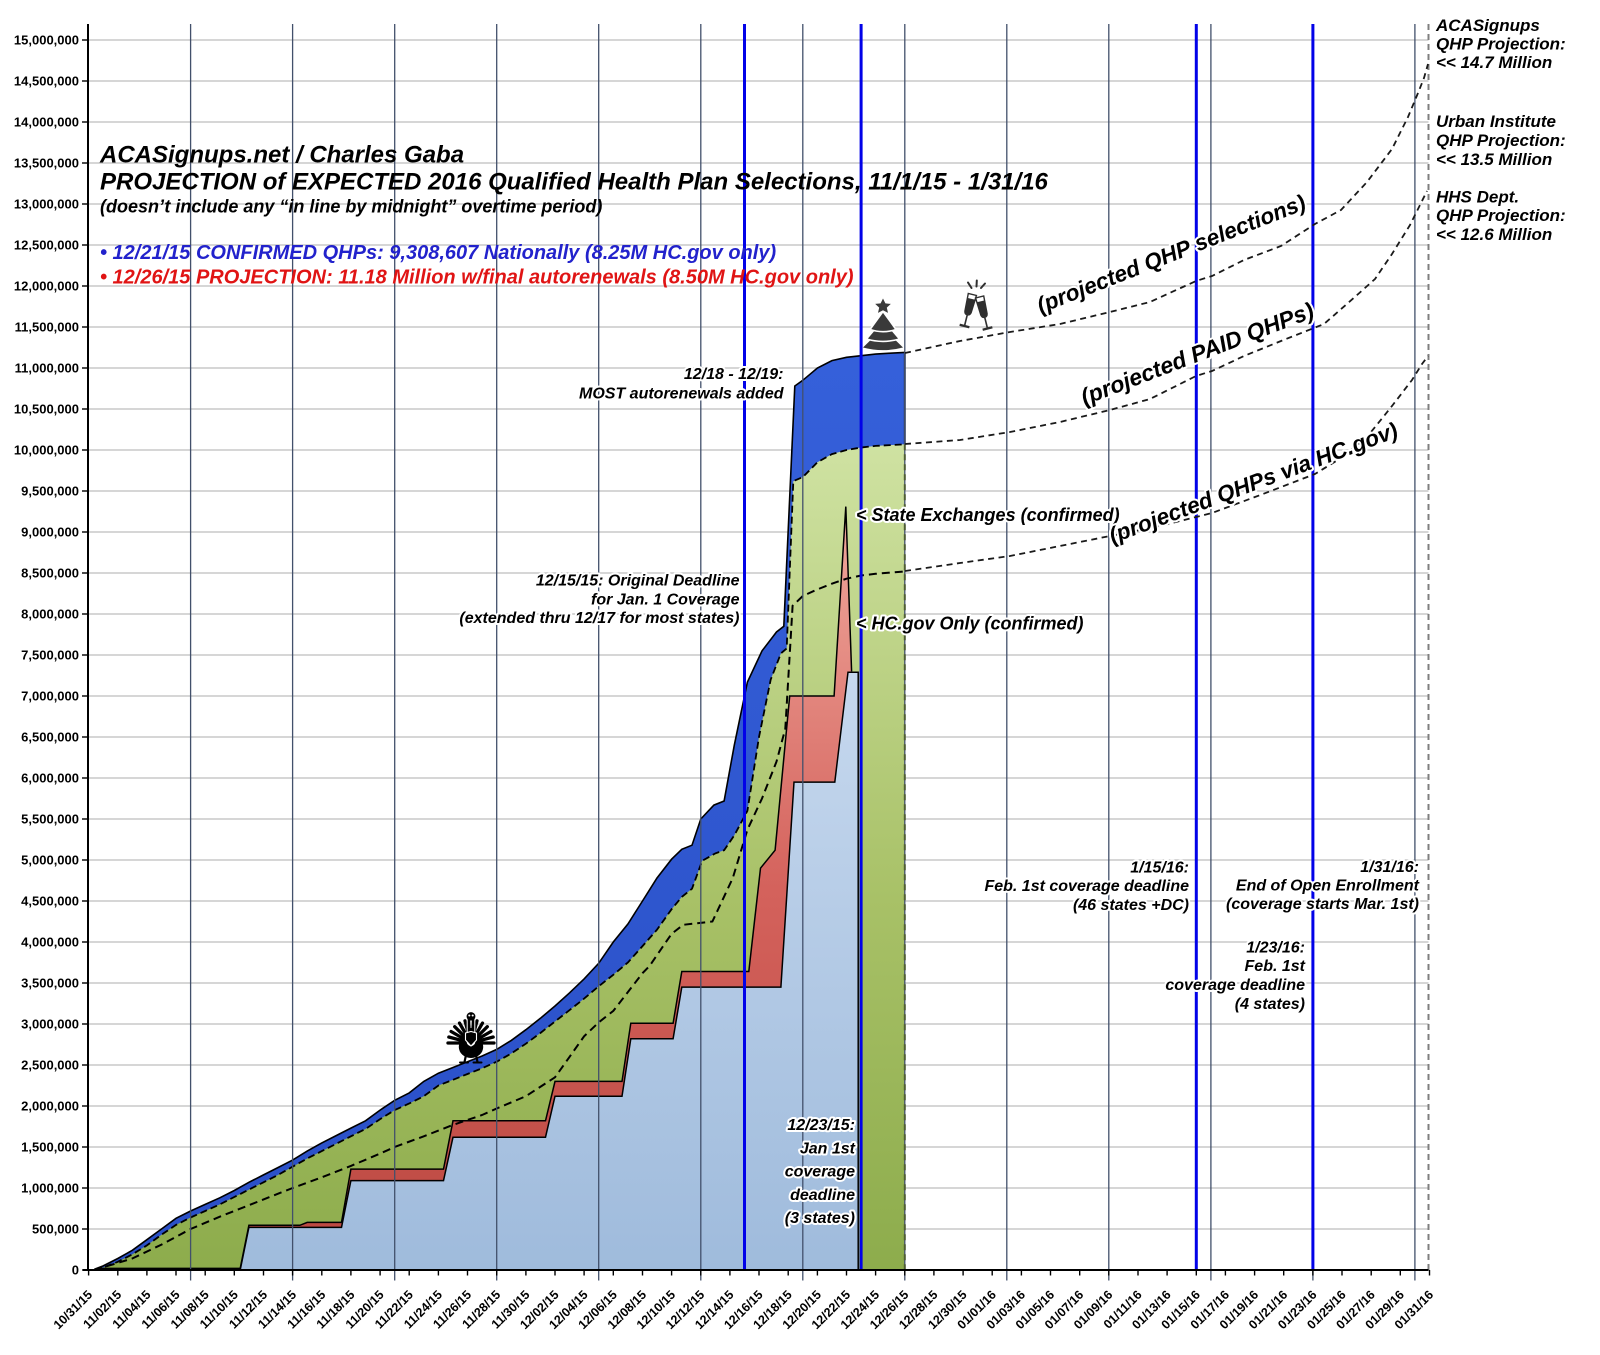 The height and width of the screenshot is (1355, 1600). Describe the element at coordinates (50, 778) in the screenshot. I see `svg-text: 6,000,000` at that location.